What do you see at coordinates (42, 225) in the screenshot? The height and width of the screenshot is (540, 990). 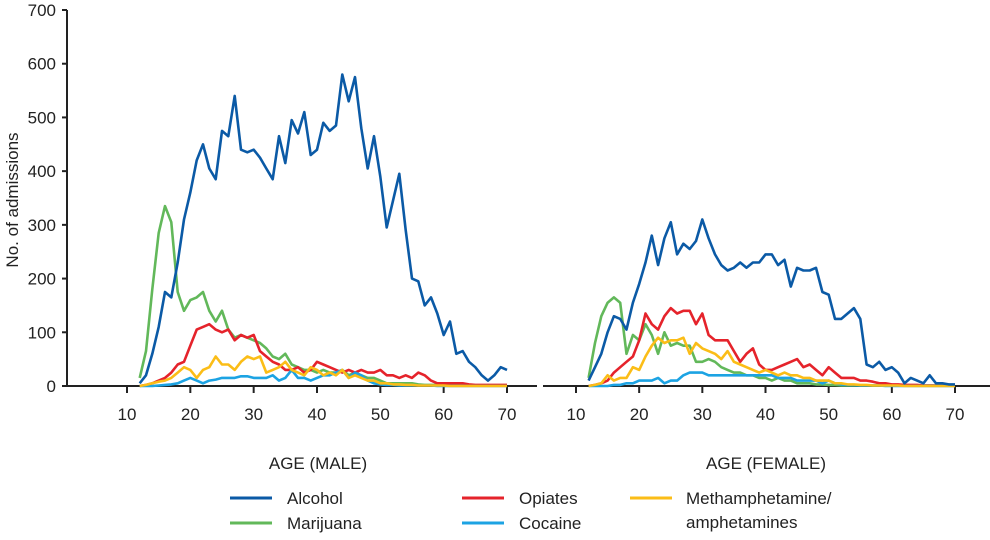 I see `y-tick-label: 300` at bounding box center [42, 225].